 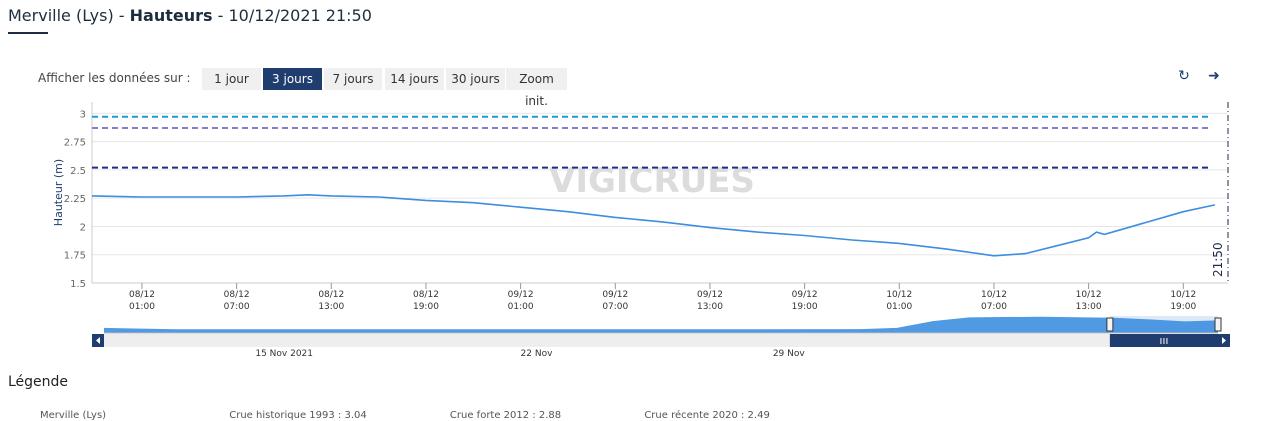 I want to click on x-tick-label: 08/12 13:00, so click(x=331, y=301).